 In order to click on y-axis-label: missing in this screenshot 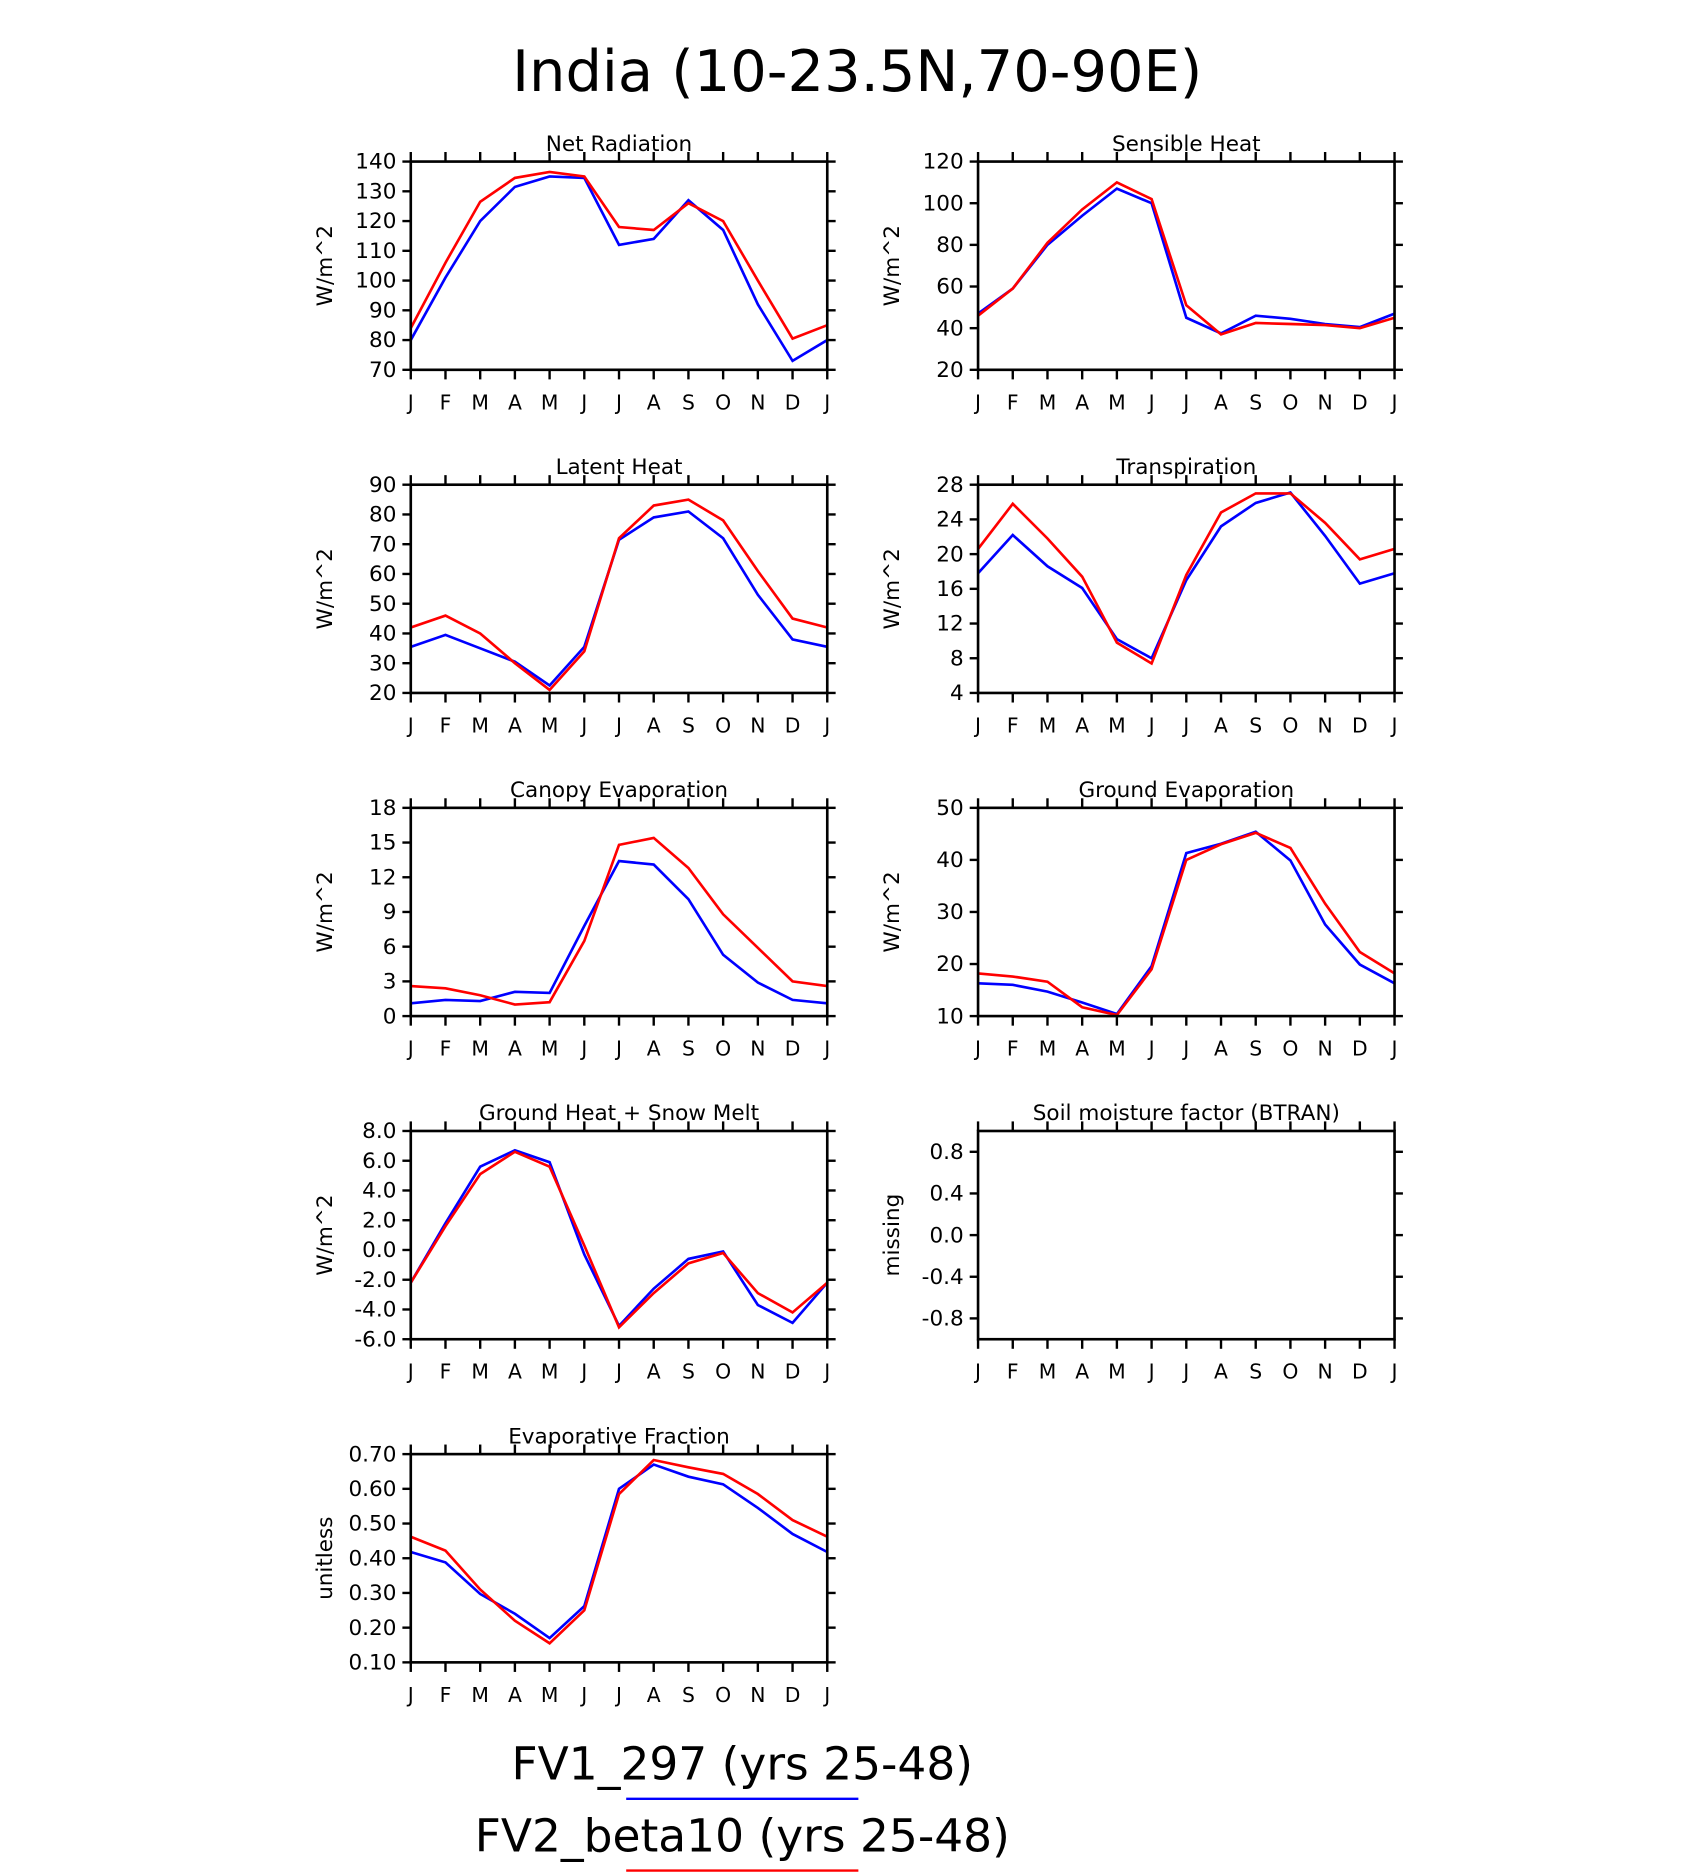, I will do `click(892, 1235)`.